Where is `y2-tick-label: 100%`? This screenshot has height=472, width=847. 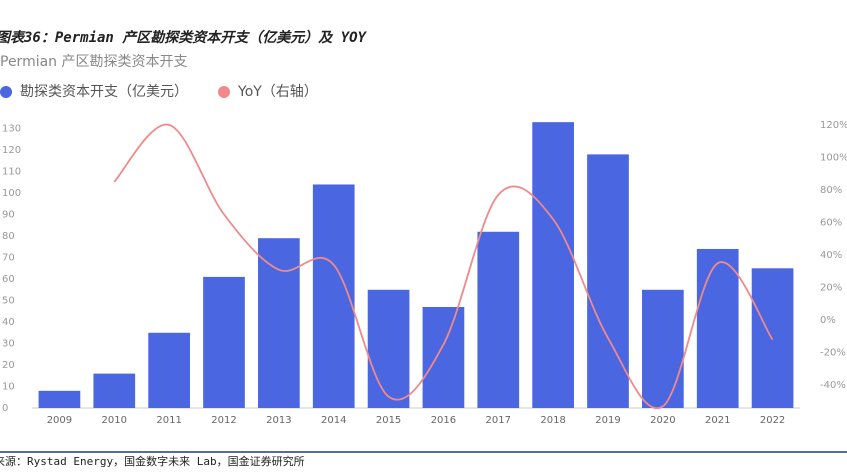
y2-tick-label: 100% is located at coordinates (833, 157).